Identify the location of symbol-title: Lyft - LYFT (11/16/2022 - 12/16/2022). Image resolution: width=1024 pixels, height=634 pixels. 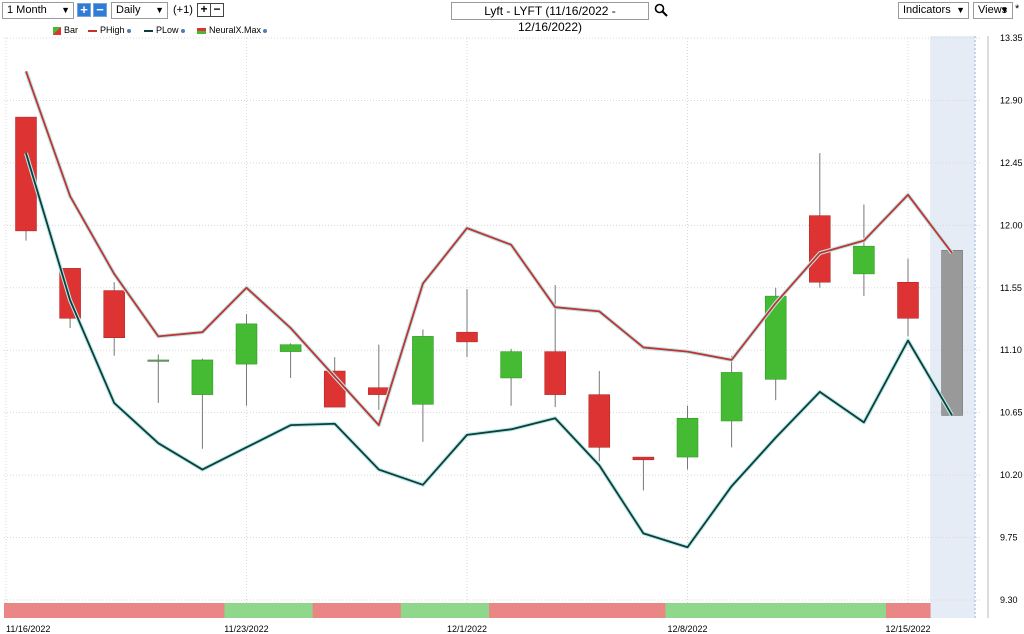
(550, 18).